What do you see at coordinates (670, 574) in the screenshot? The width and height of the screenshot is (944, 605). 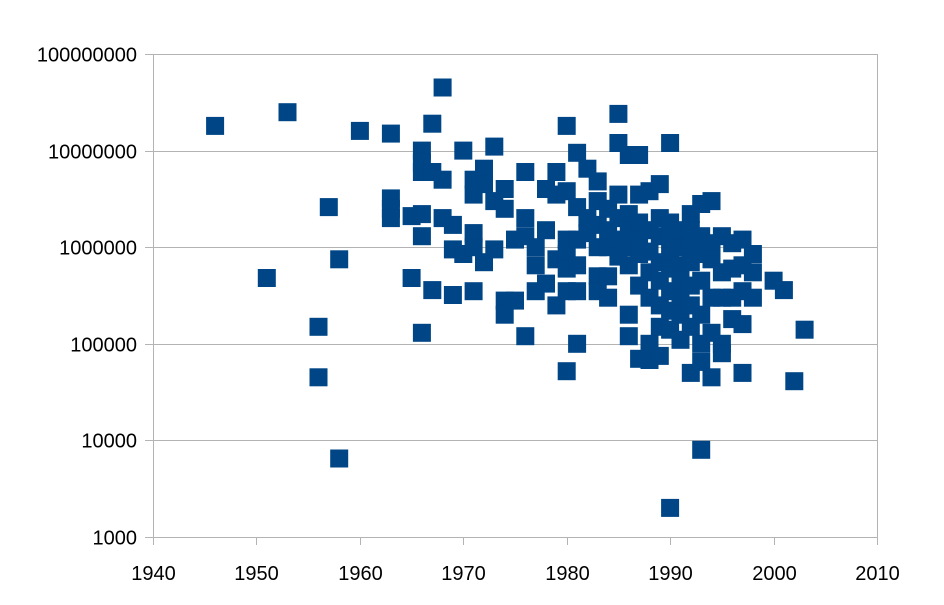 I see `x-tick-label: 1990` at bounding box center [670, 574].